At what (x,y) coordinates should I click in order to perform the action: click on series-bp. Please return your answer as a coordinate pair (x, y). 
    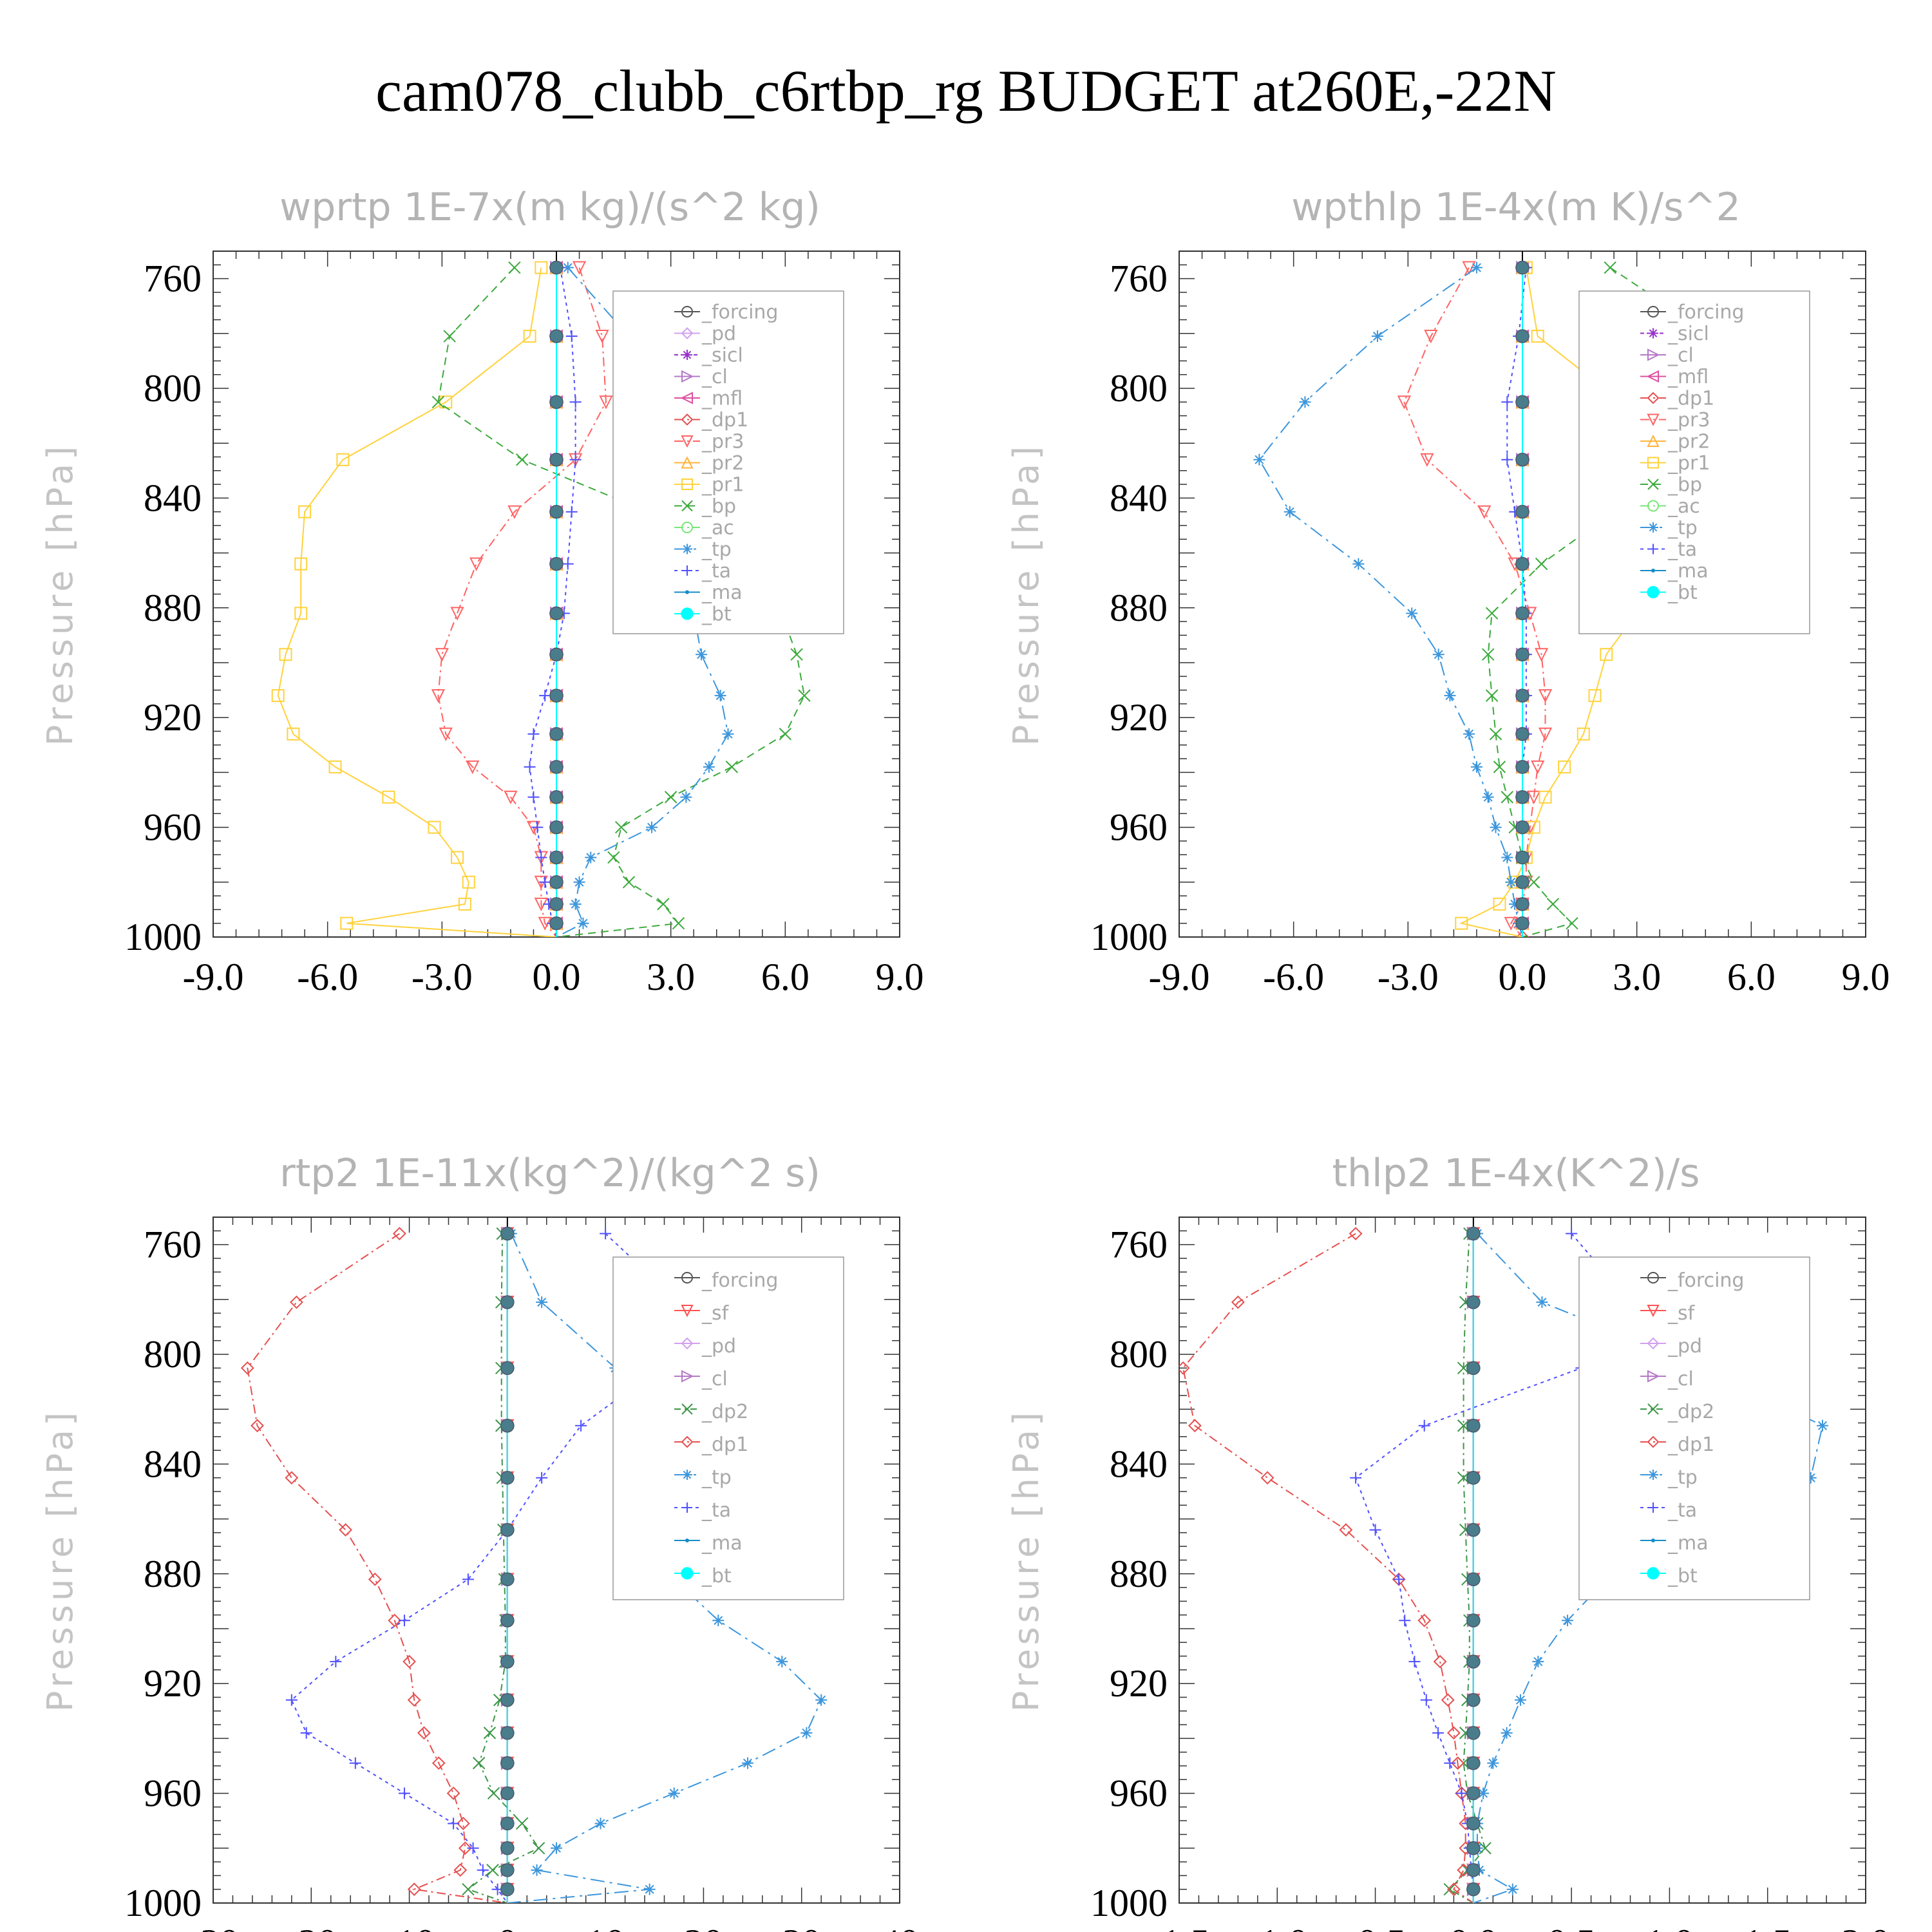
    Looking at the image, I should click on (621, 599).